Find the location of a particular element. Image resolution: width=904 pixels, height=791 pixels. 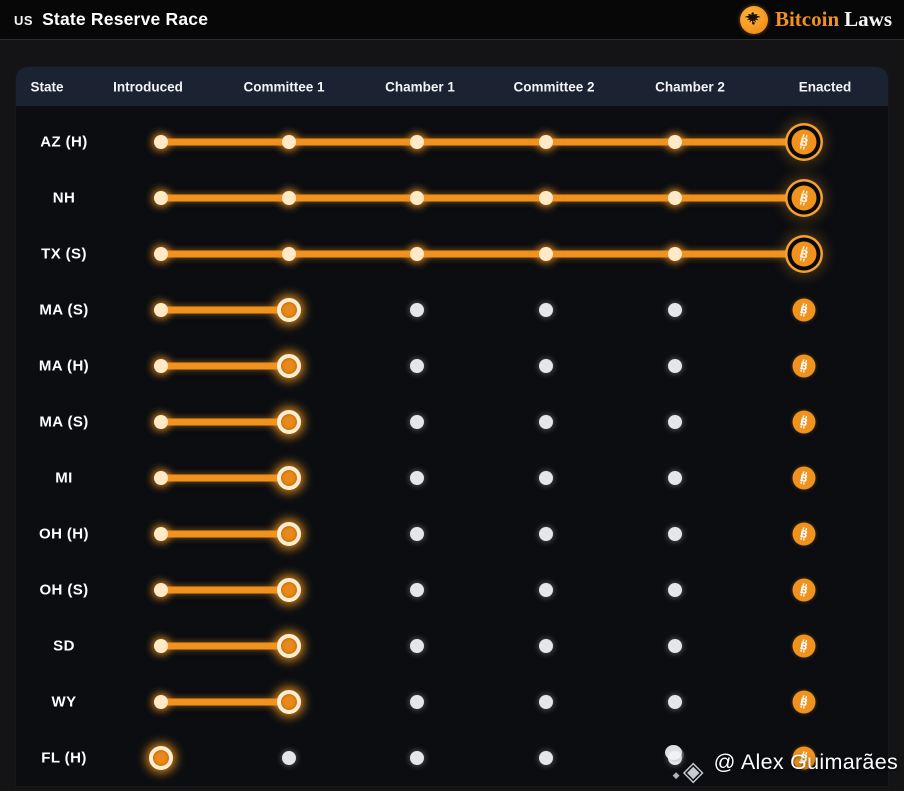

brand-name-laws: Laws is located at coordinates (868, 19).